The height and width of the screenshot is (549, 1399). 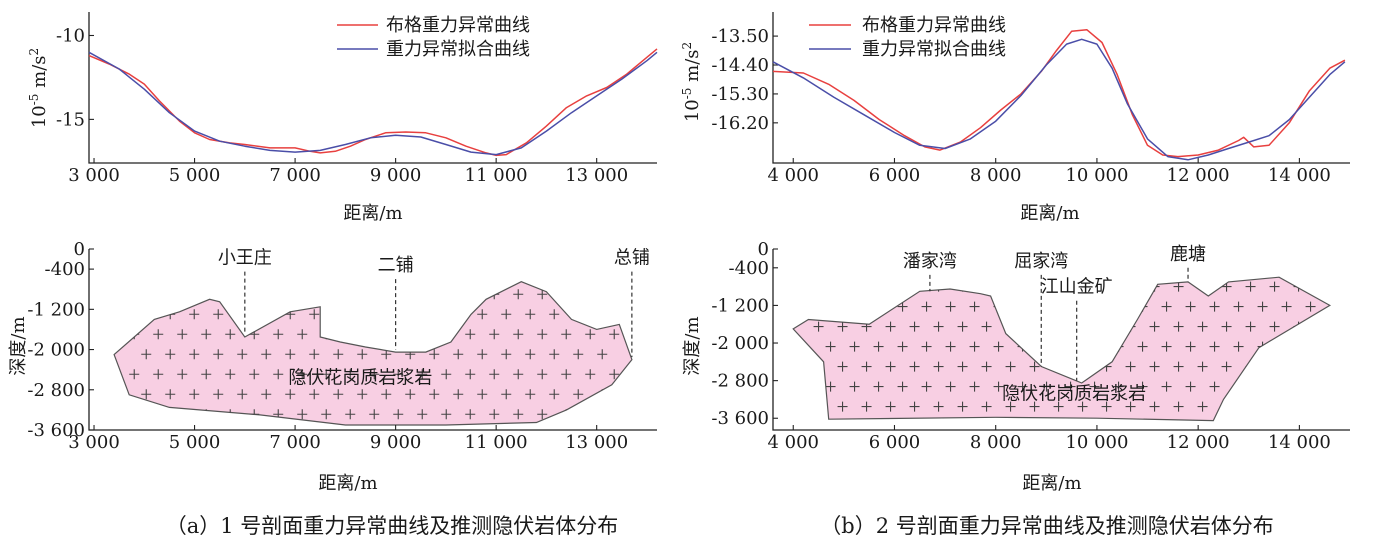 What do you see at coordinates (295, 442) in the screenshot?
I see `x-tick-label: 7 000` at bounding box center [295, 442].